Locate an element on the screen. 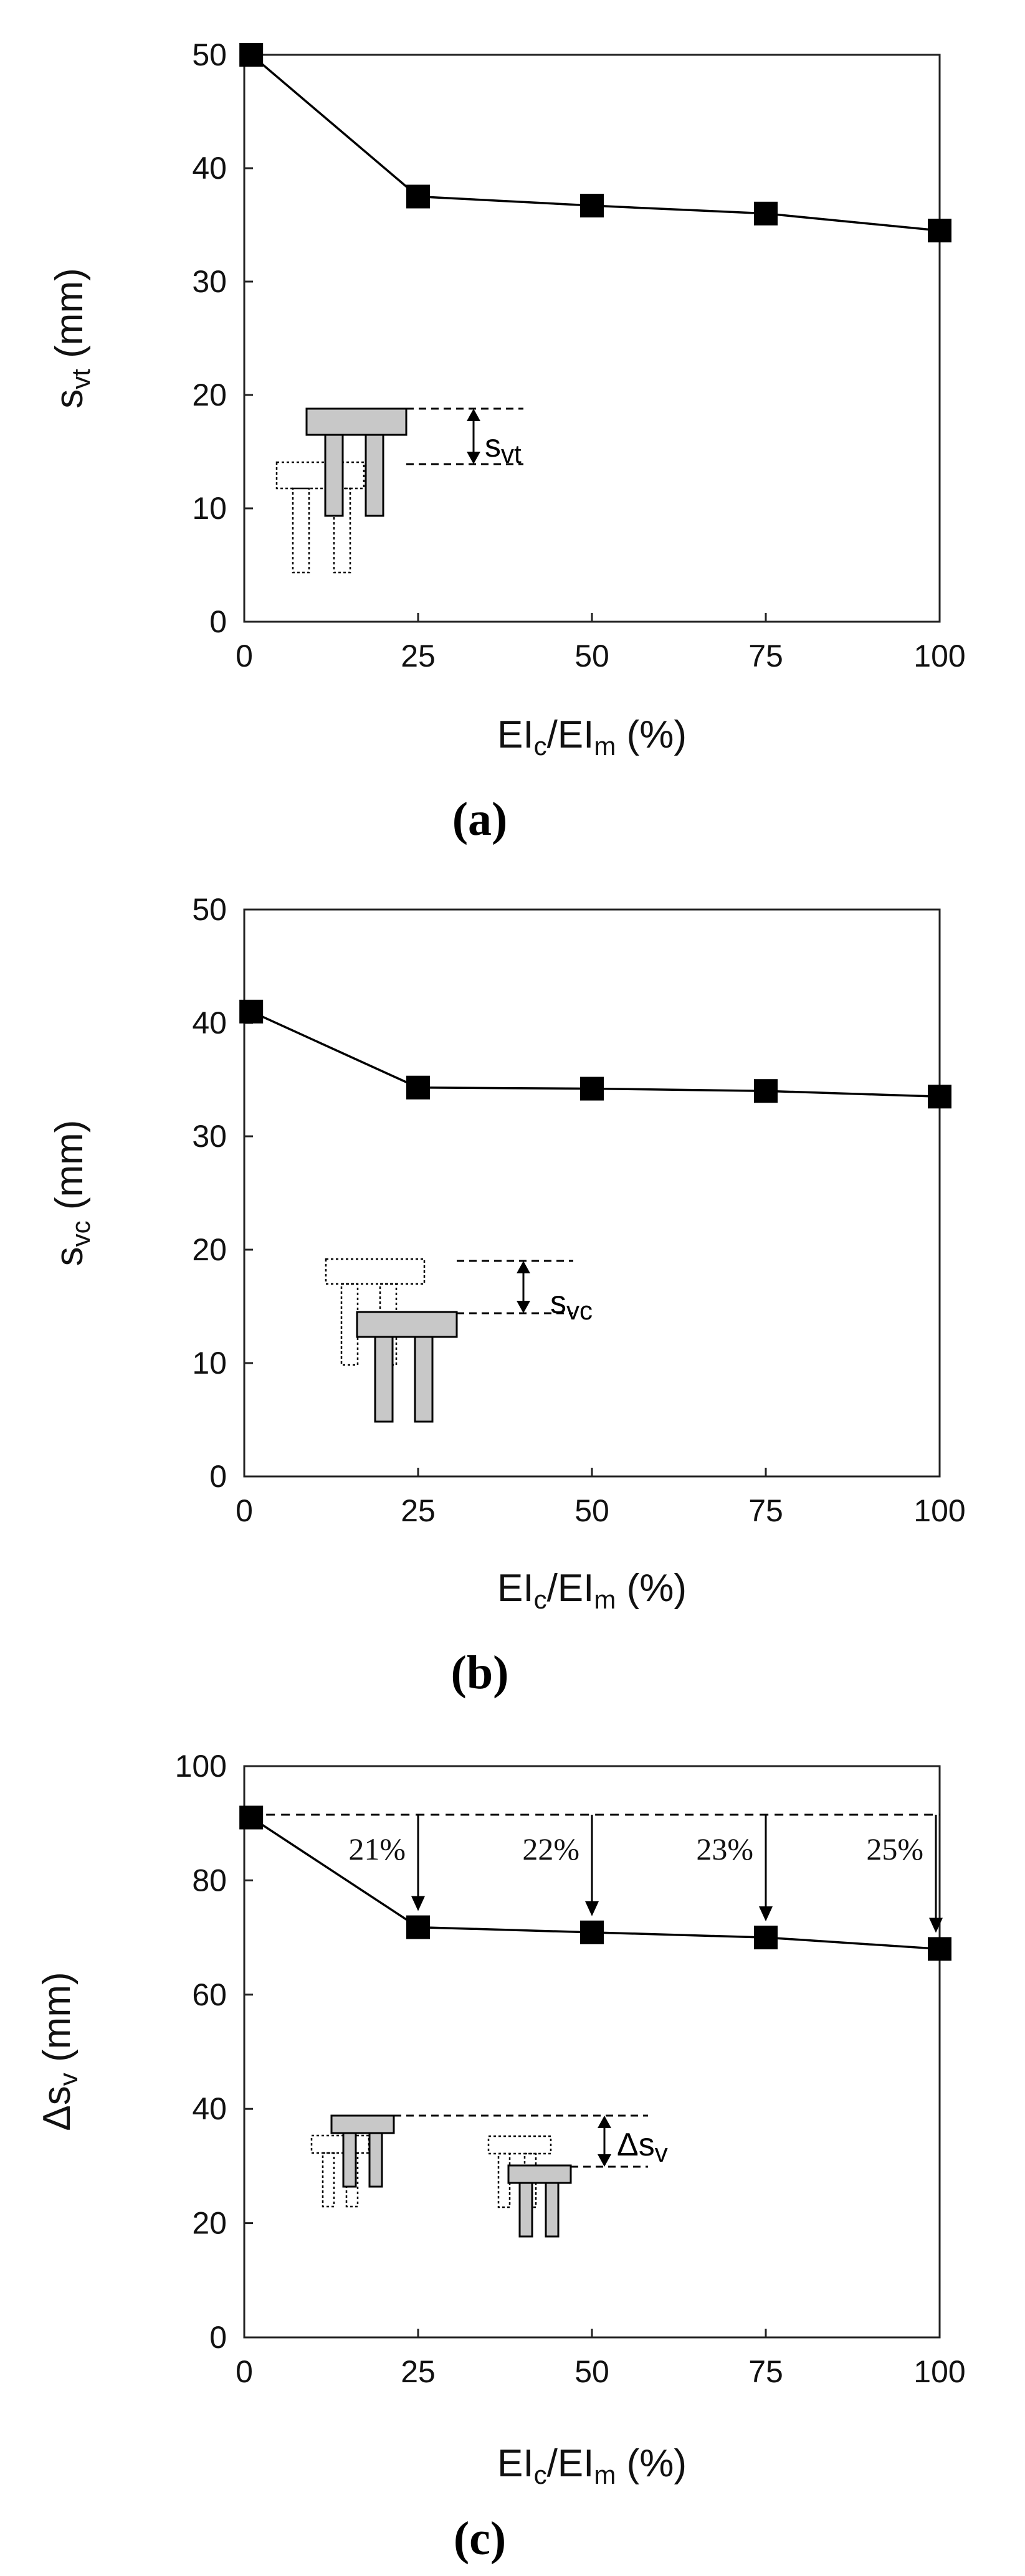 The width and height of the screenshot is (1025, 2576). inset-label: svt is located at coordinates (503, 448).